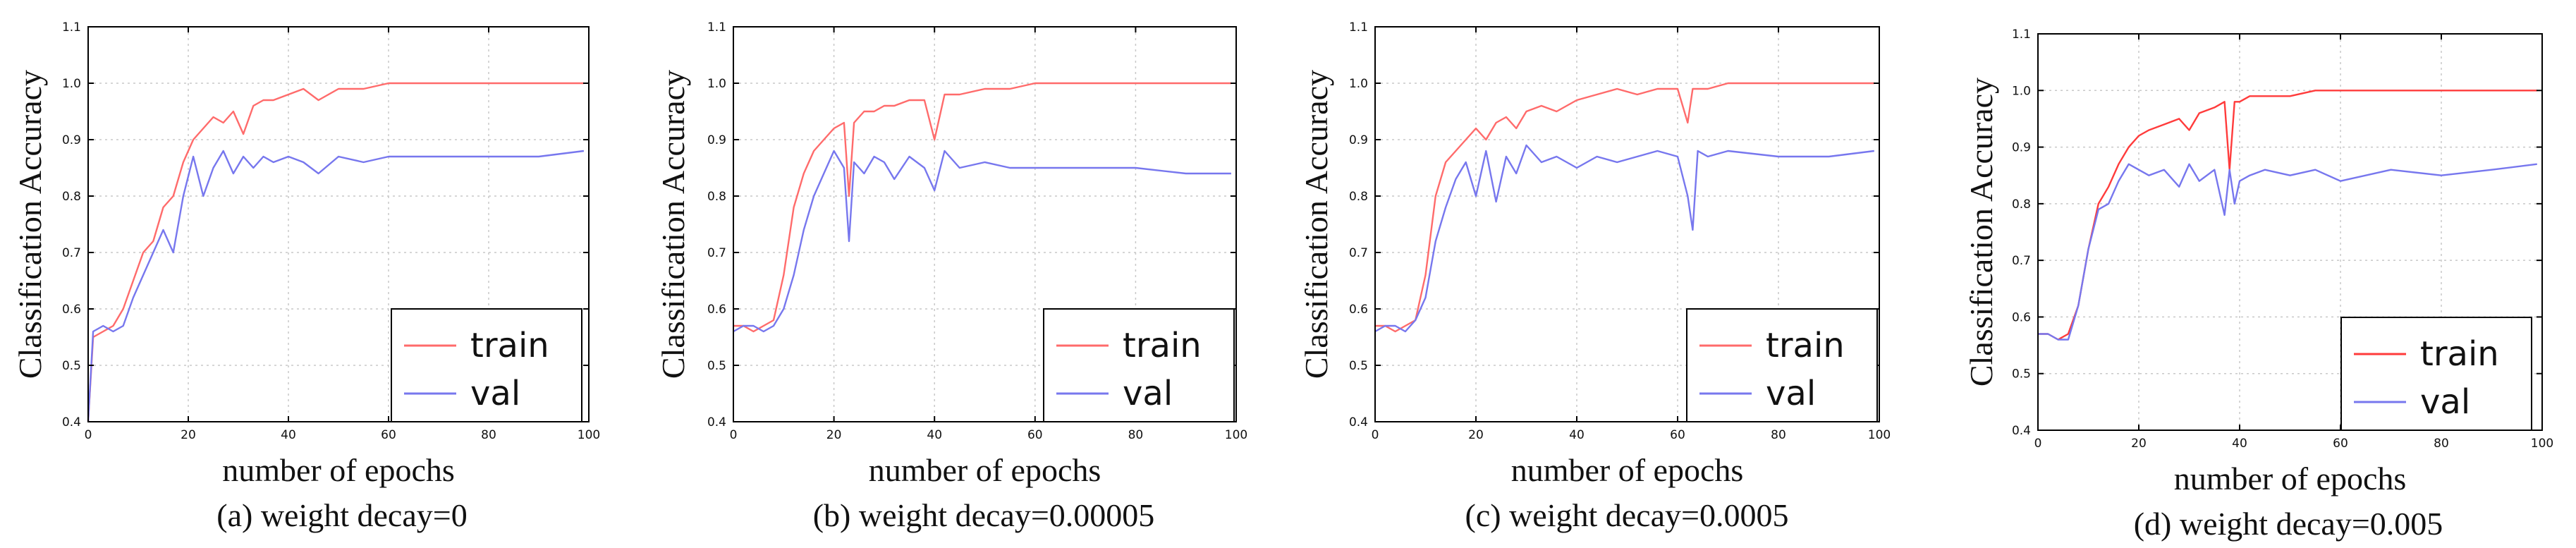  I want to click on panel-caption: (a) weight decay=0, so click(341, 515).